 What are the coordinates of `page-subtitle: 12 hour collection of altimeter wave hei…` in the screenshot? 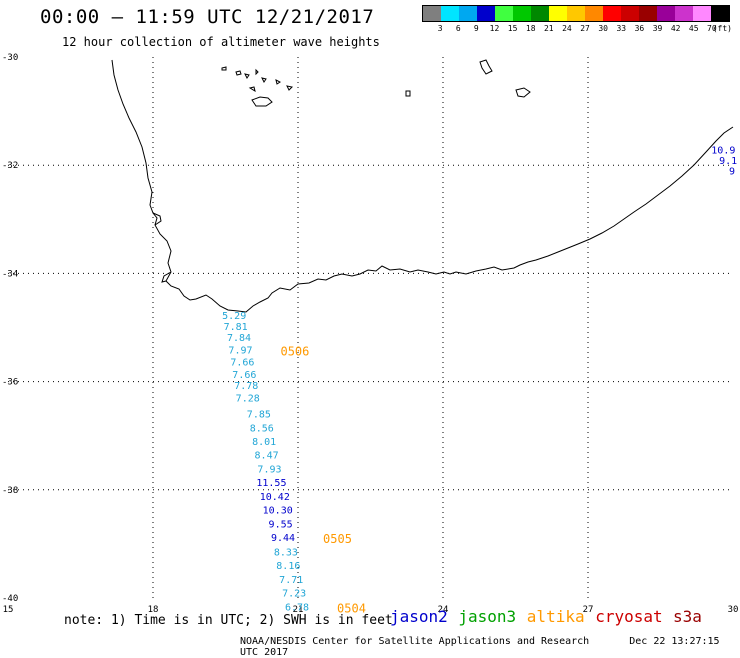 It's located at (221, 42).